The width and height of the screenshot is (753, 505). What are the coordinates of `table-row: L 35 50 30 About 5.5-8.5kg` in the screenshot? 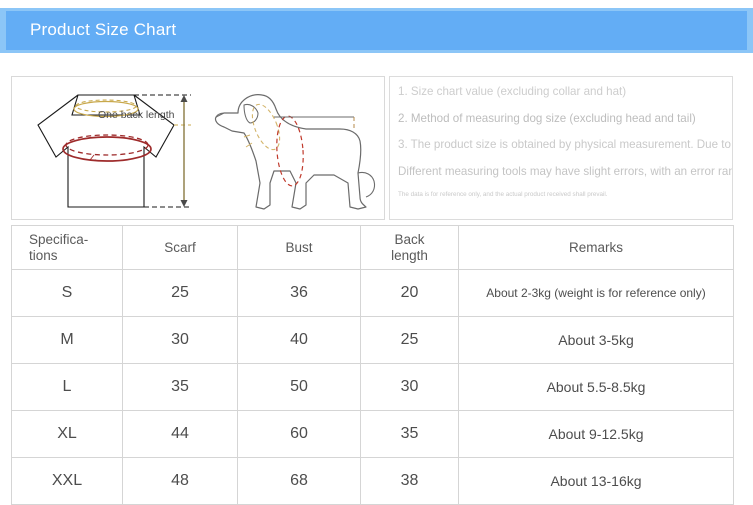 It's located at (372, 387).